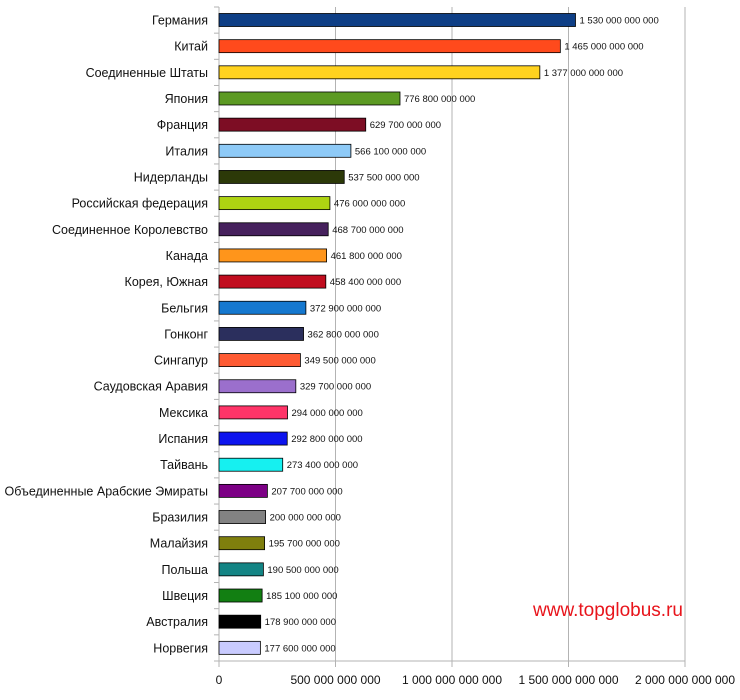  What do you see at coordinates (326, 439) in the screenshot?
I see `data-label: 292 800 000 000` at bounding box center [326, 439].